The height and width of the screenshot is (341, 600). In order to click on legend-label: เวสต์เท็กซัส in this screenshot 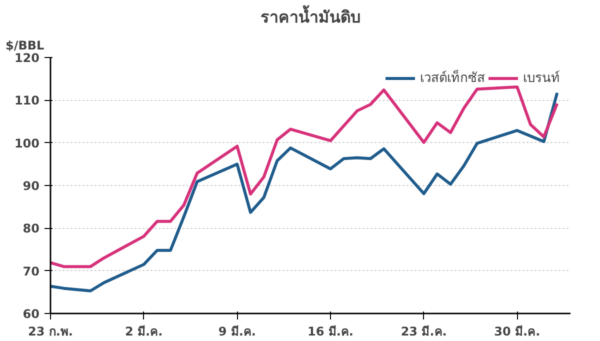, I will do `click(452, 78)`.